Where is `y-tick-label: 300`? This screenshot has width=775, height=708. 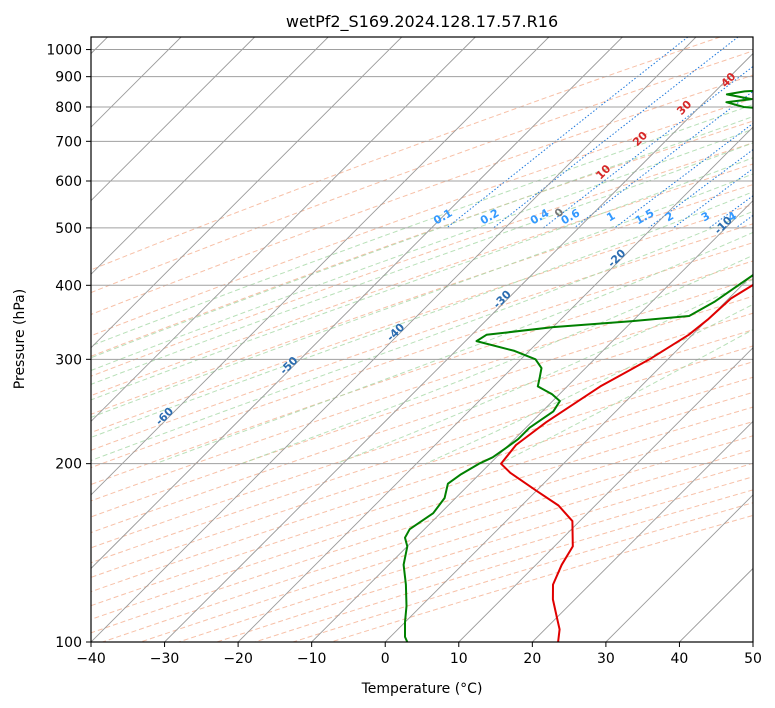 y-tick-label: 300 is located at coordinates (68, 360).